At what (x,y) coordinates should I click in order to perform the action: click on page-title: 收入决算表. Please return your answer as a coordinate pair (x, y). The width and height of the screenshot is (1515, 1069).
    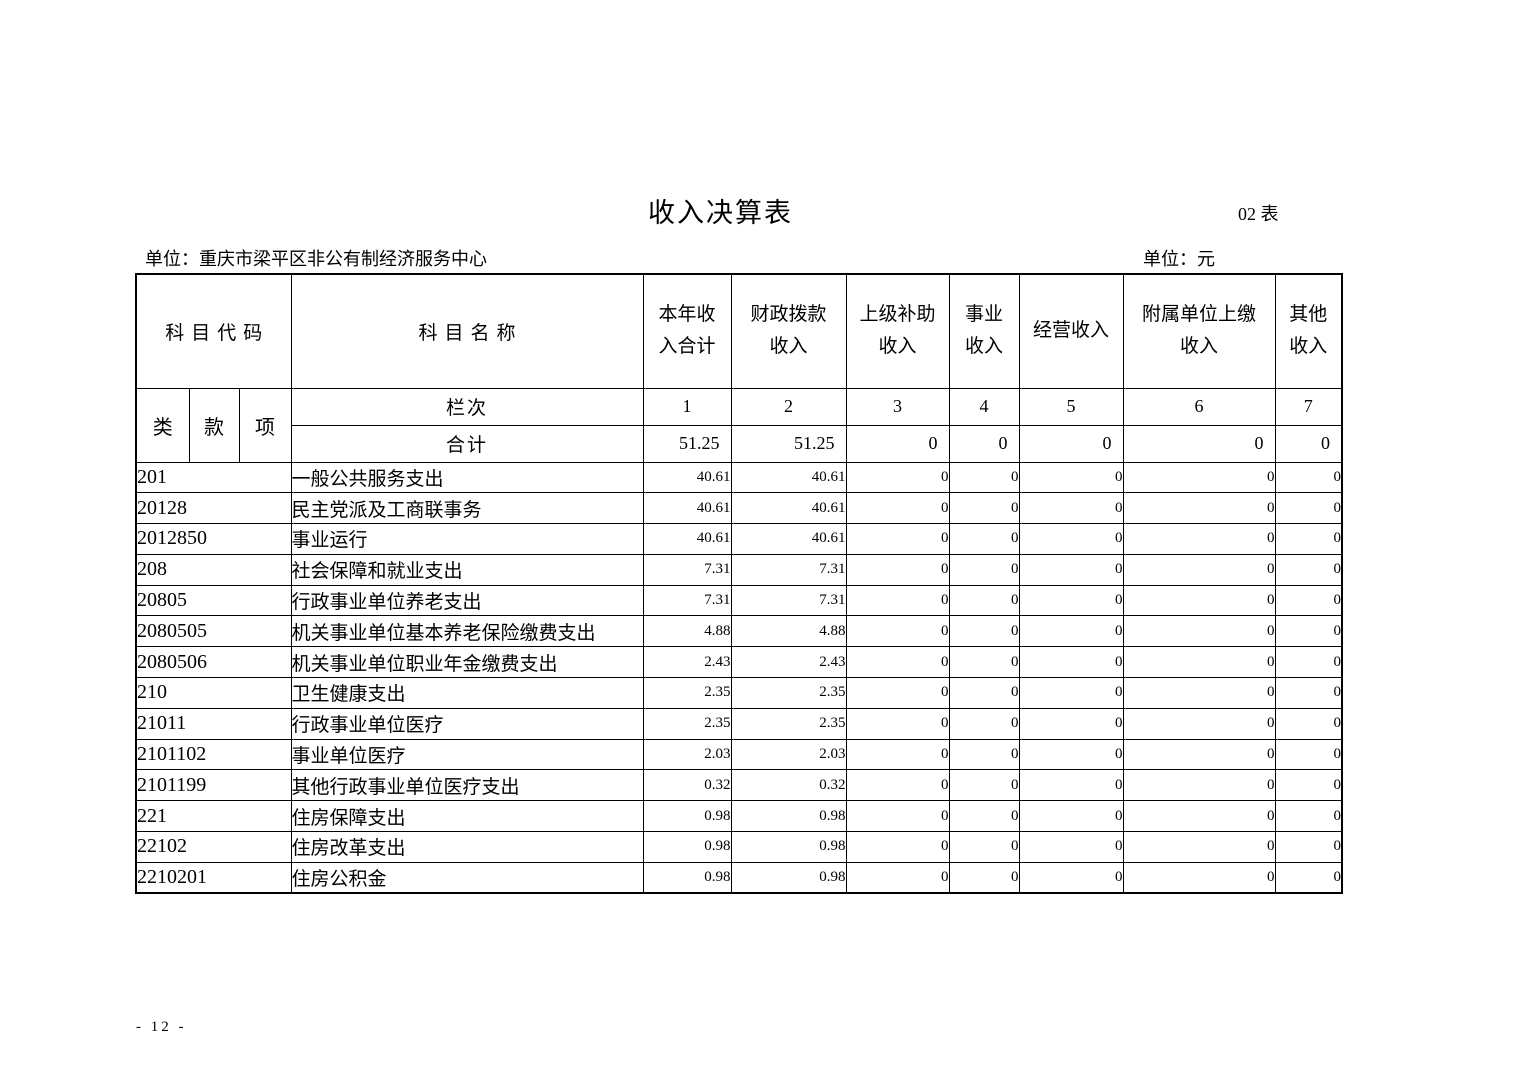
    Looking at the image, I should click on (720, 213).